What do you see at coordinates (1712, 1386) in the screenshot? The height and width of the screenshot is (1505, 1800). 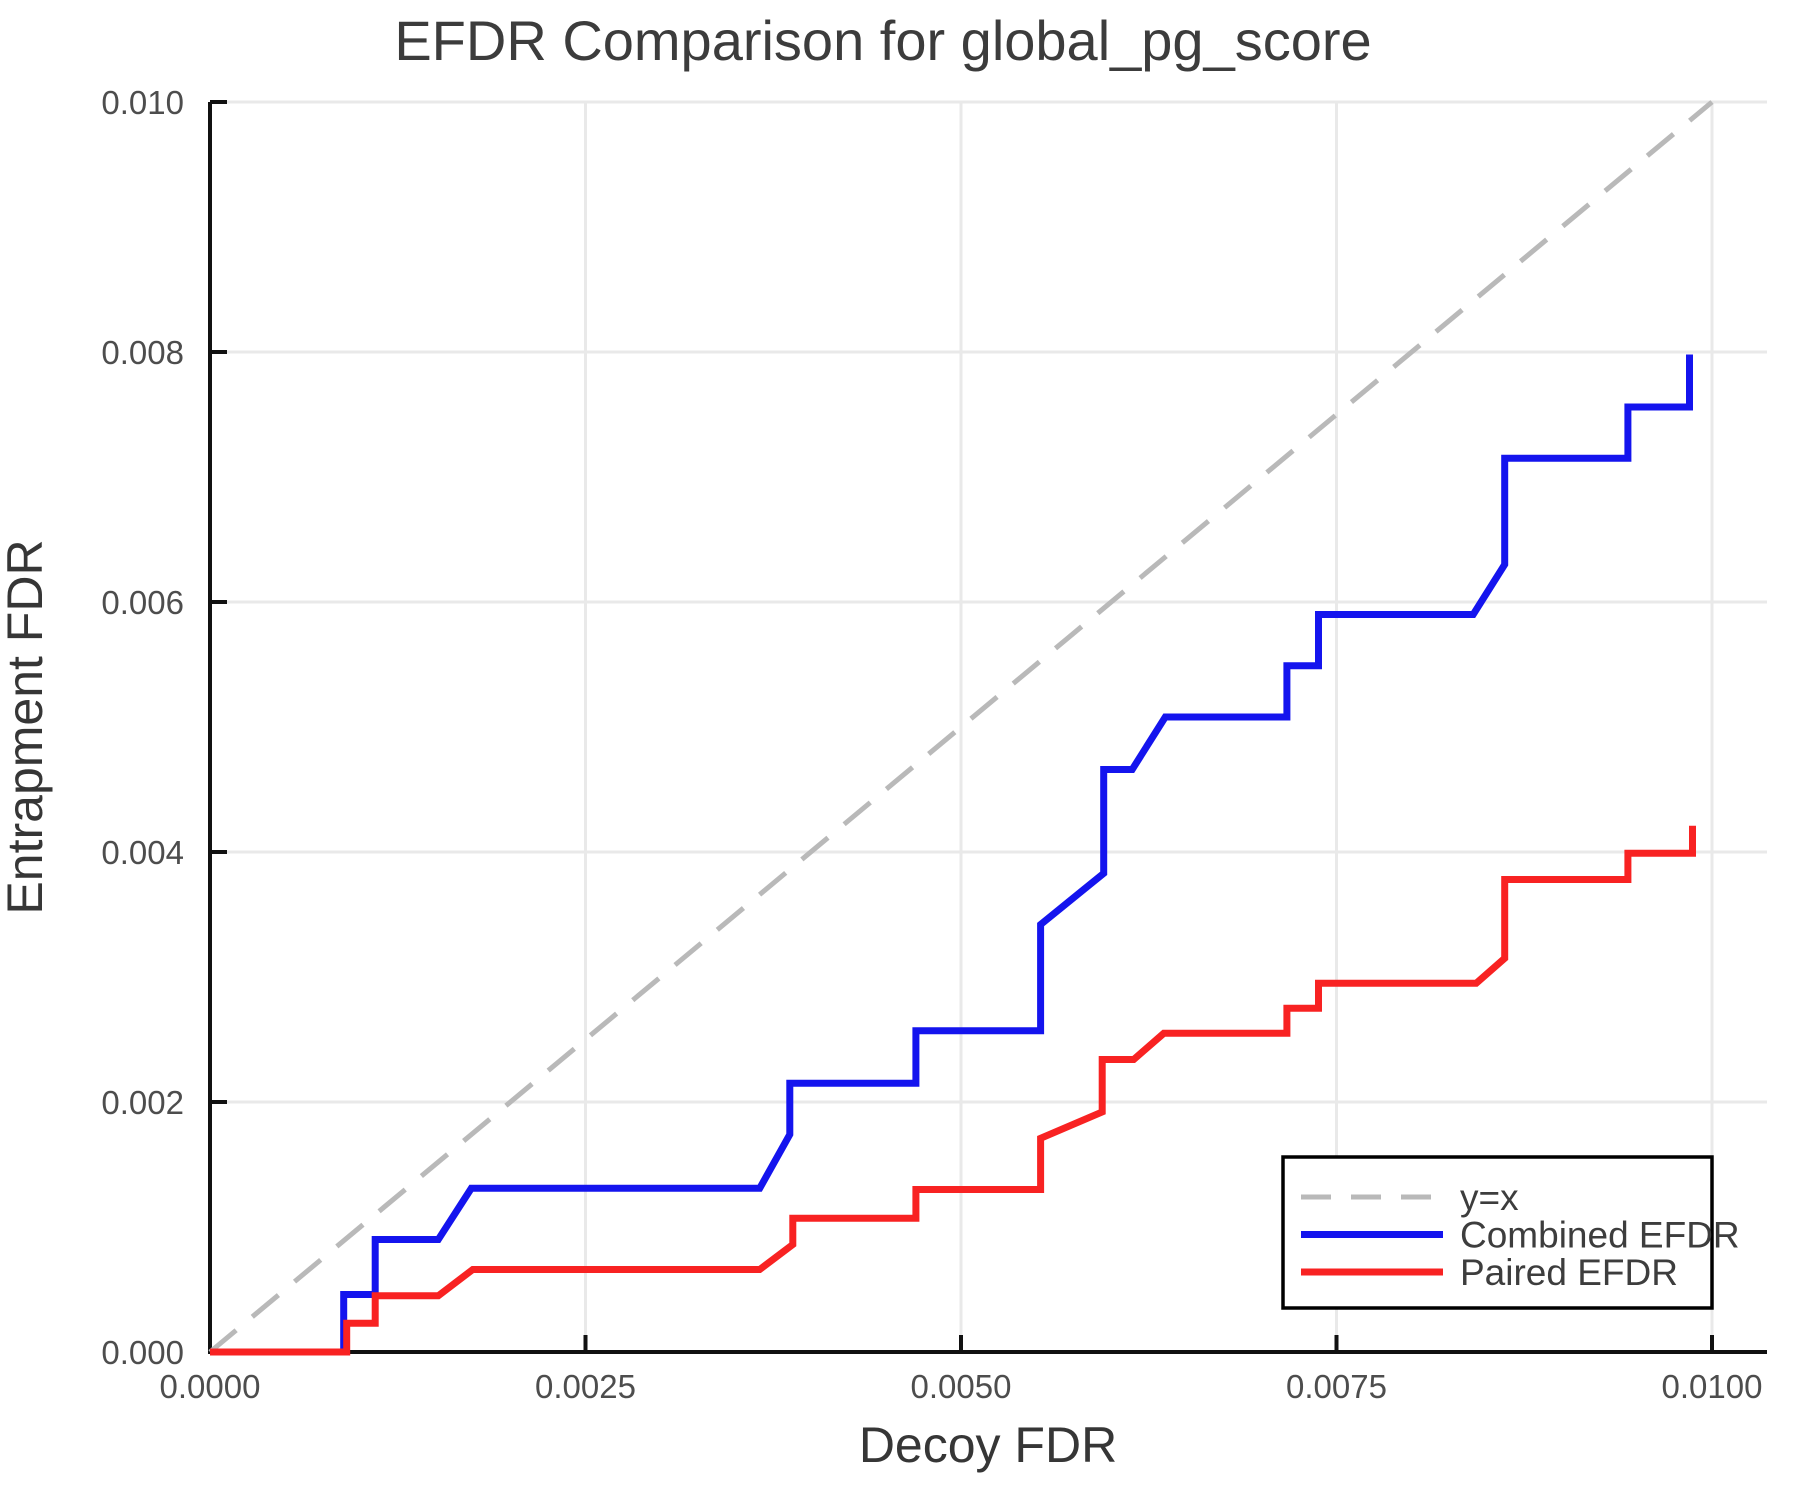 I see `x-tick-label: 0.0100` at bounding box center [1712, 1386].